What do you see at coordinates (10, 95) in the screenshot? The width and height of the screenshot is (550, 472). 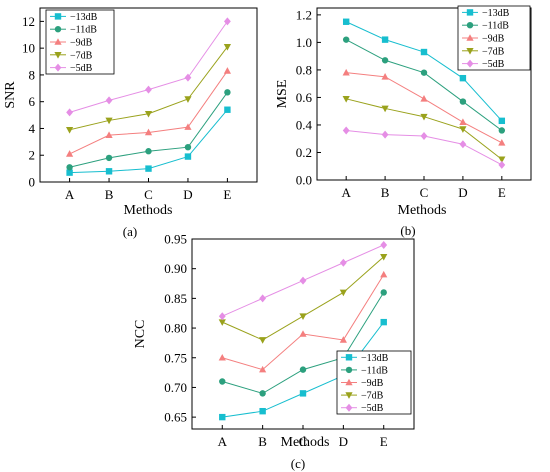 I see `y-axis-label: SNR` at bounding box center [10, 95].